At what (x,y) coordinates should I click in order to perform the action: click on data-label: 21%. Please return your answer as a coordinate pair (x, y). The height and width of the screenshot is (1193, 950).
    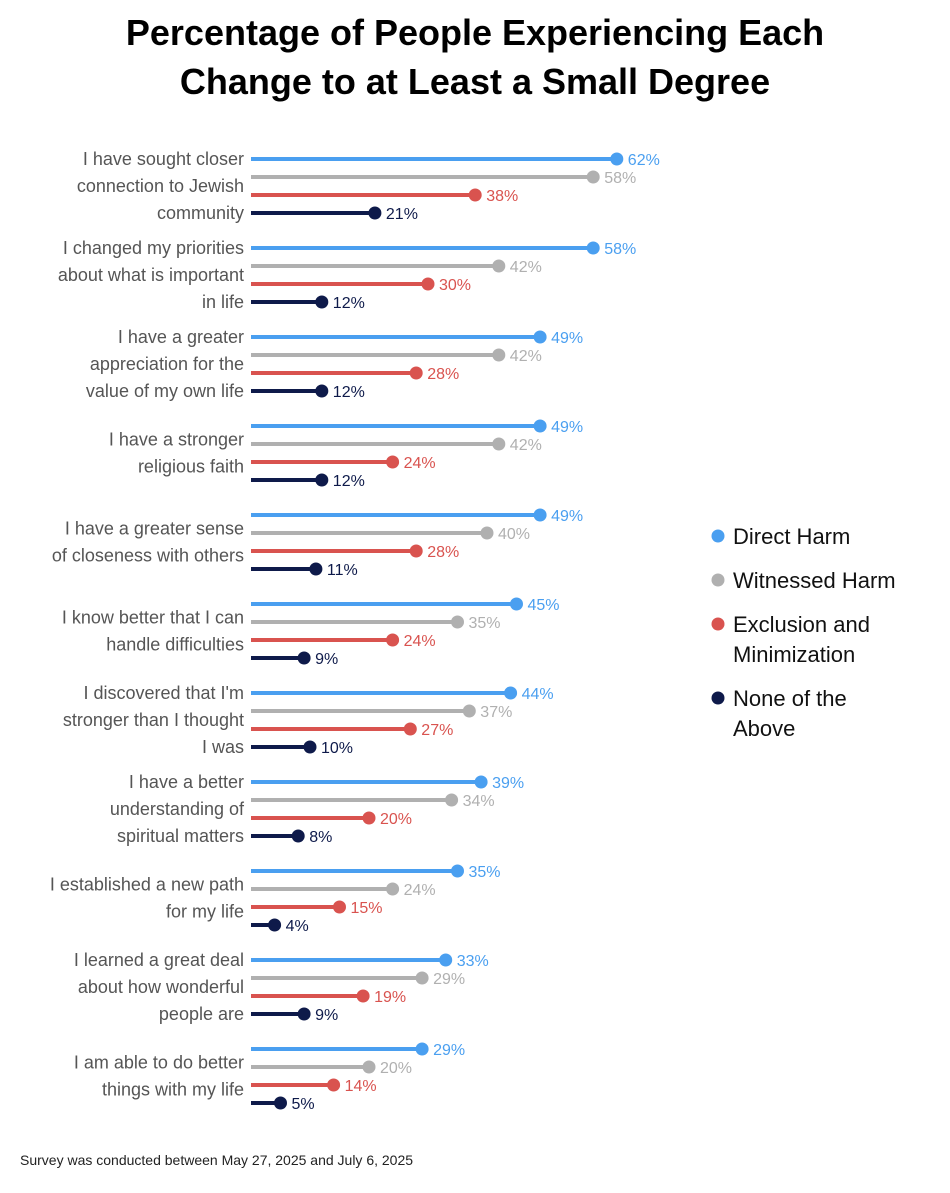
    Looking at the image, I should click on (402, 214).